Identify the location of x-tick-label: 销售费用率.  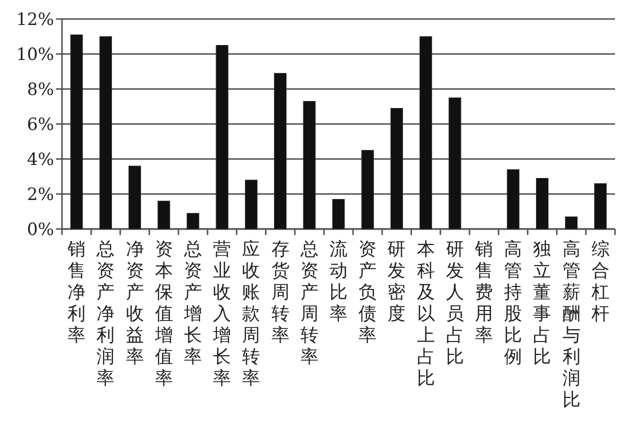
(484, 292).